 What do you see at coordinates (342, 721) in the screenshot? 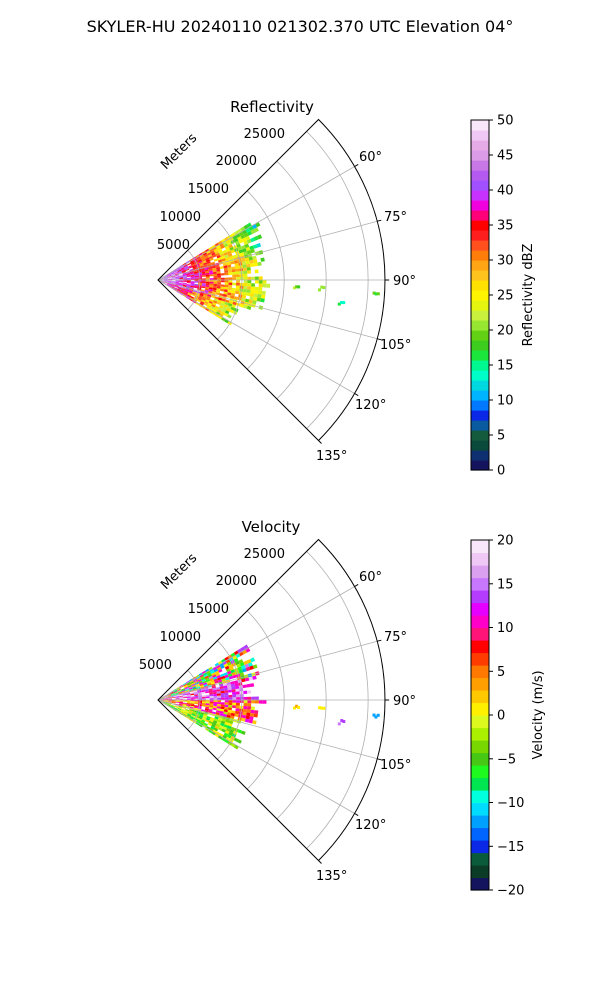
I see `isolated-echo` at bounding box center [342, 721].